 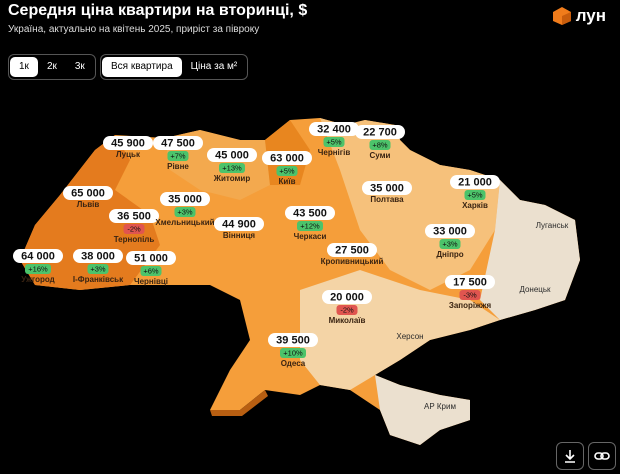 What do you see at coordinates (422, 410) in the screenshot?
I see `crimea` at bounding box center [422, 410].